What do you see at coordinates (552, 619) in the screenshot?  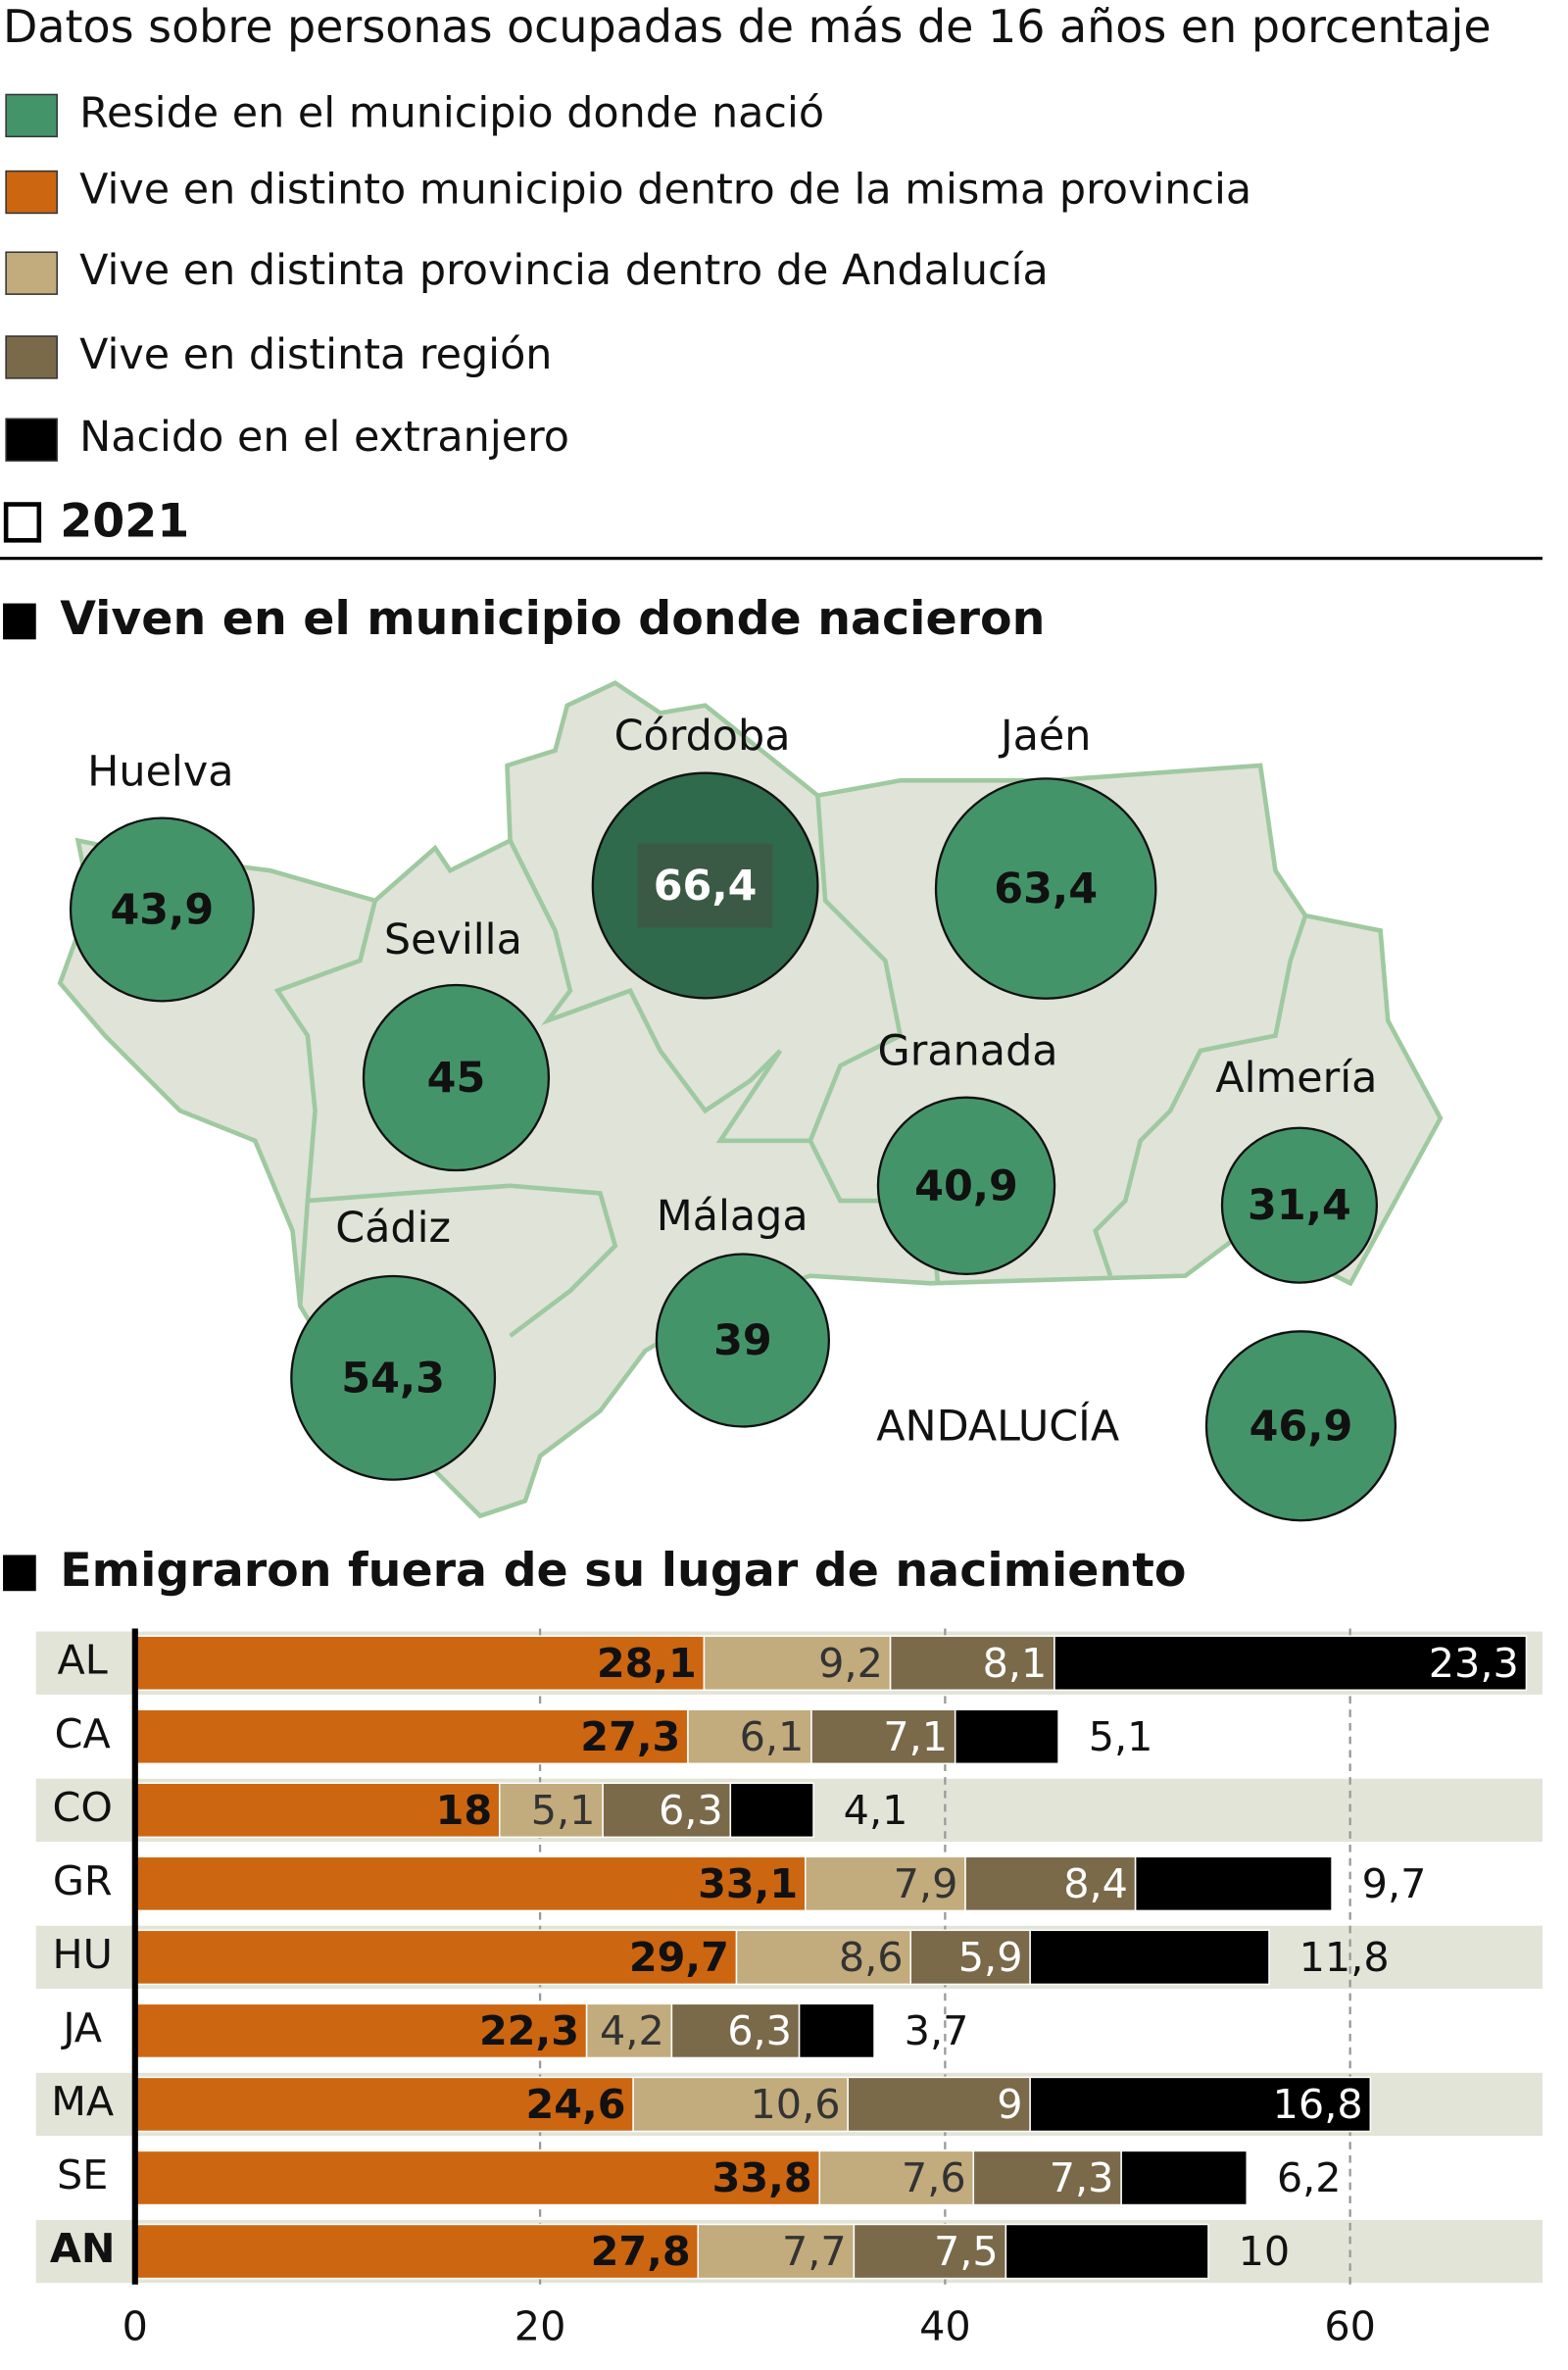 I see `map-title: Viven en el municipio donde nacieron` at bounding box center [552, 619].